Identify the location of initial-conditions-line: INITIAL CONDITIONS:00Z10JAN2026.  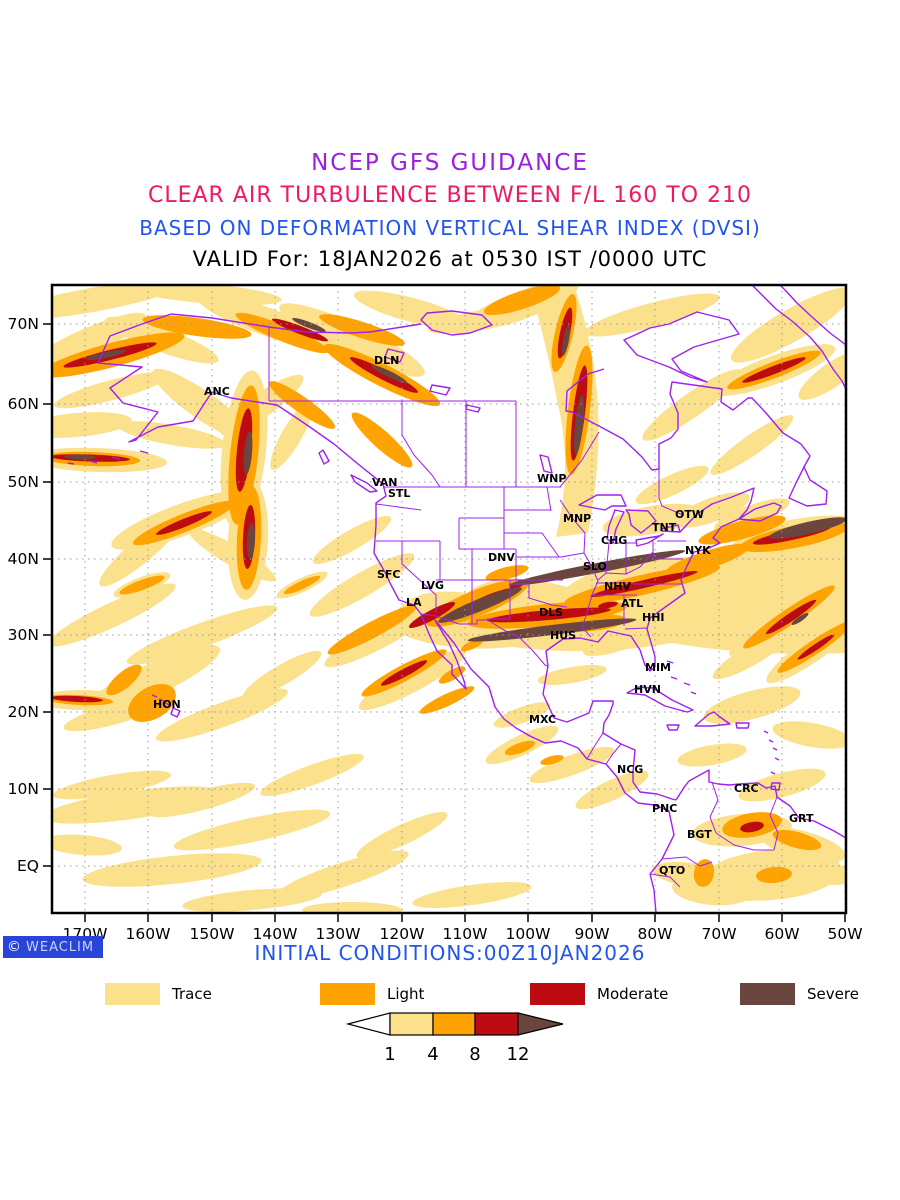
(450, 953).